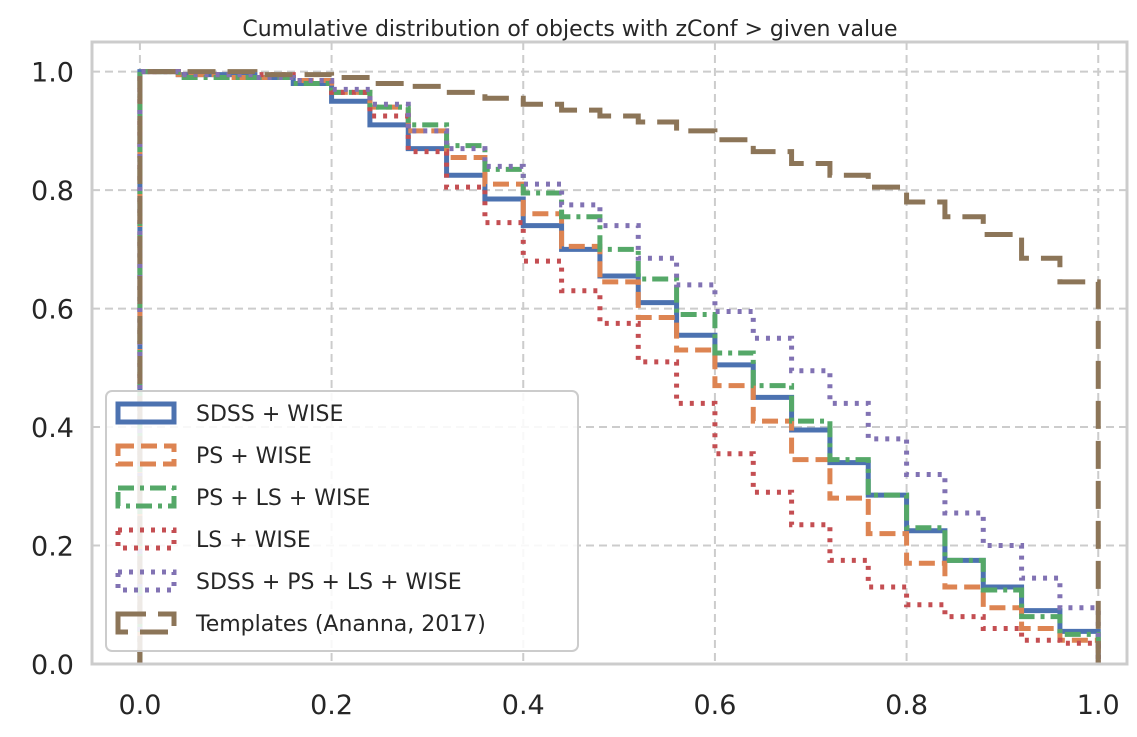  What do you see at coordinates (714, 705) in the screenshot?
I see `x-tick-label: 0.6` at bounding box center [714, 705].